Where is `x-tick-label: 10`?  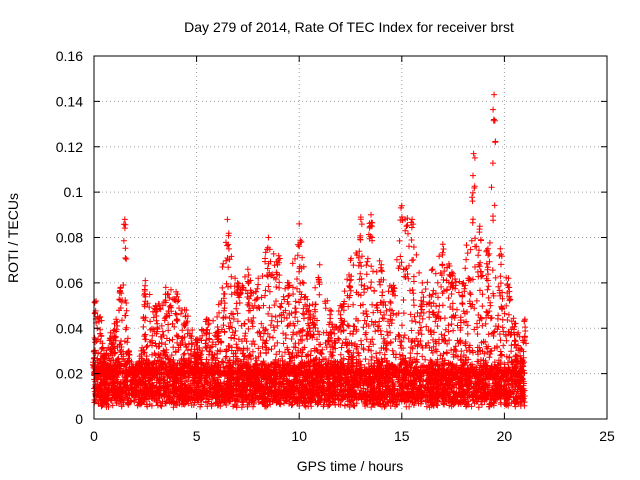 x-tick-label: 10 is located at coordinates (299, 436).